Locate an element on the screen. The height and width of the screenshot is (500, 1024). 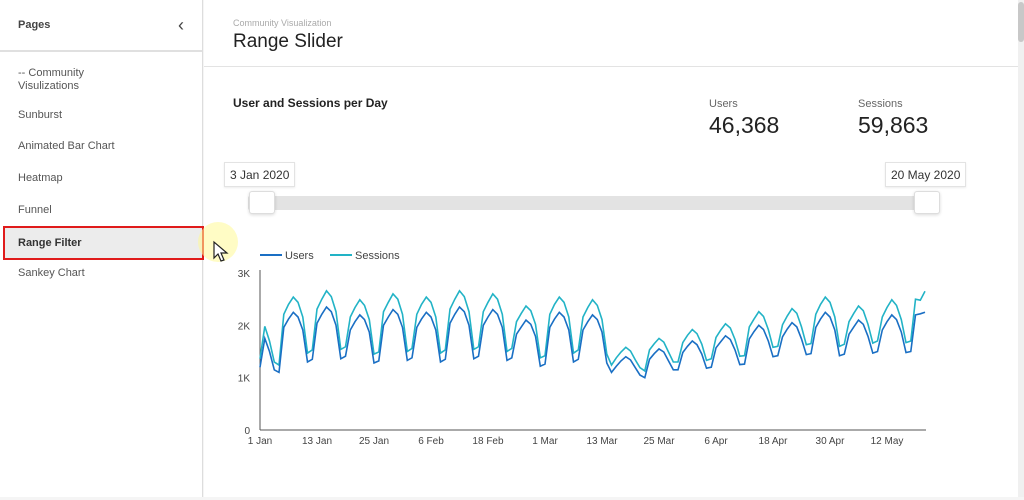
x-tick-label: 1 Jan is located at coordinates (260, 441).